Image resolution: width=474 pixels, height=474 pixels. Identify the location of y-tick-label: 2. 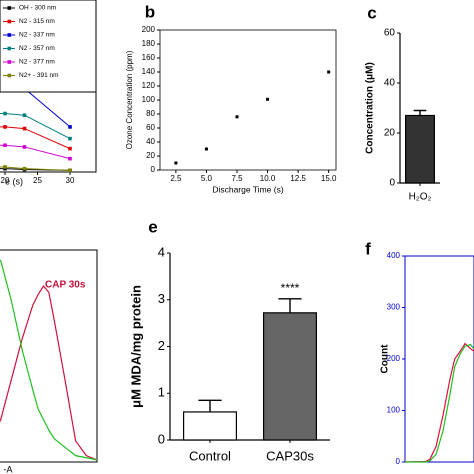
(161, 345).